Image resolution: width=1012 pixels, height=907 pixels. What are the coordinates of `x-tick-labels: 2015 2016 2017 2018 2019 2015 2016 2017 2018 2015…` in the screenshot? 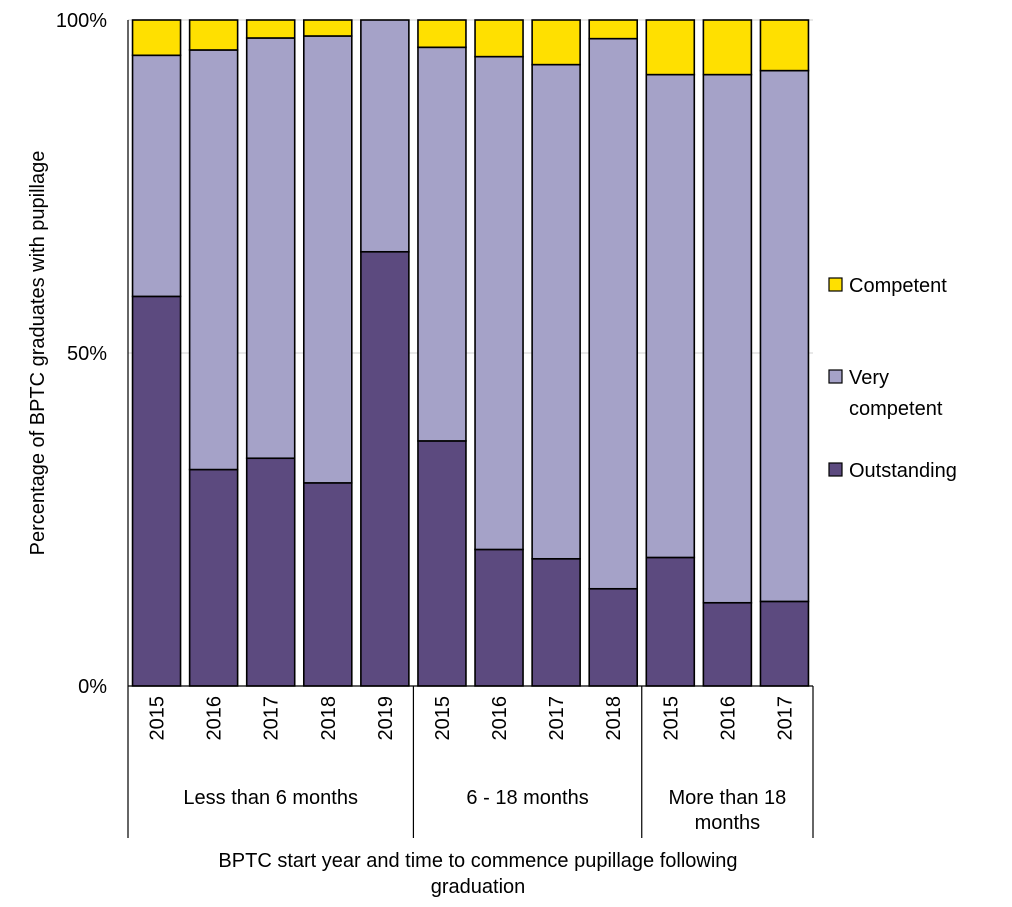 It's located at (472, 718).